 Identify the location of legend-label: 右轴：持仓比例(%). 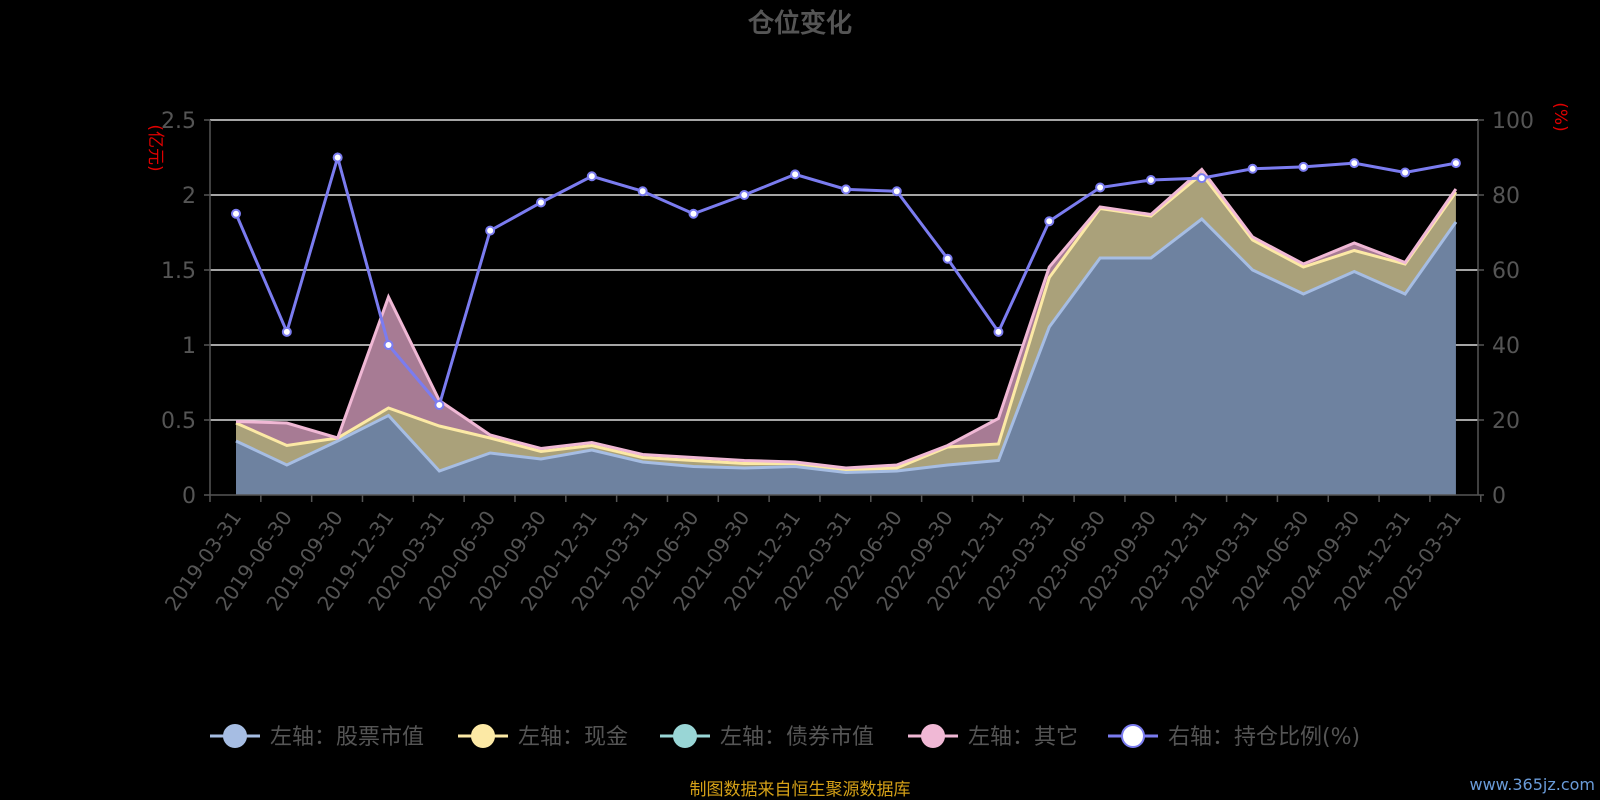
(1264, 737).